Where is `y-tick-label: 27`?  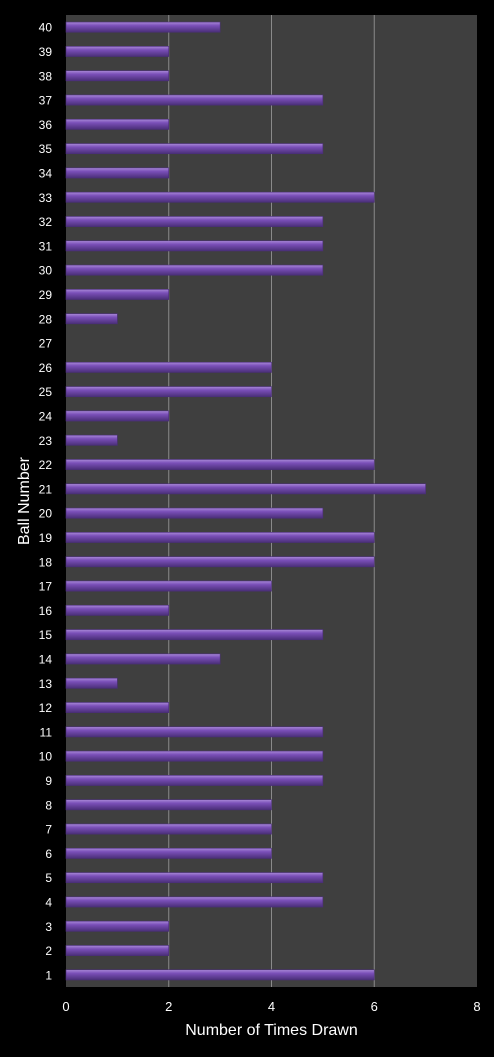
y-tick-label: 27 is located at coordinates (46, 344).